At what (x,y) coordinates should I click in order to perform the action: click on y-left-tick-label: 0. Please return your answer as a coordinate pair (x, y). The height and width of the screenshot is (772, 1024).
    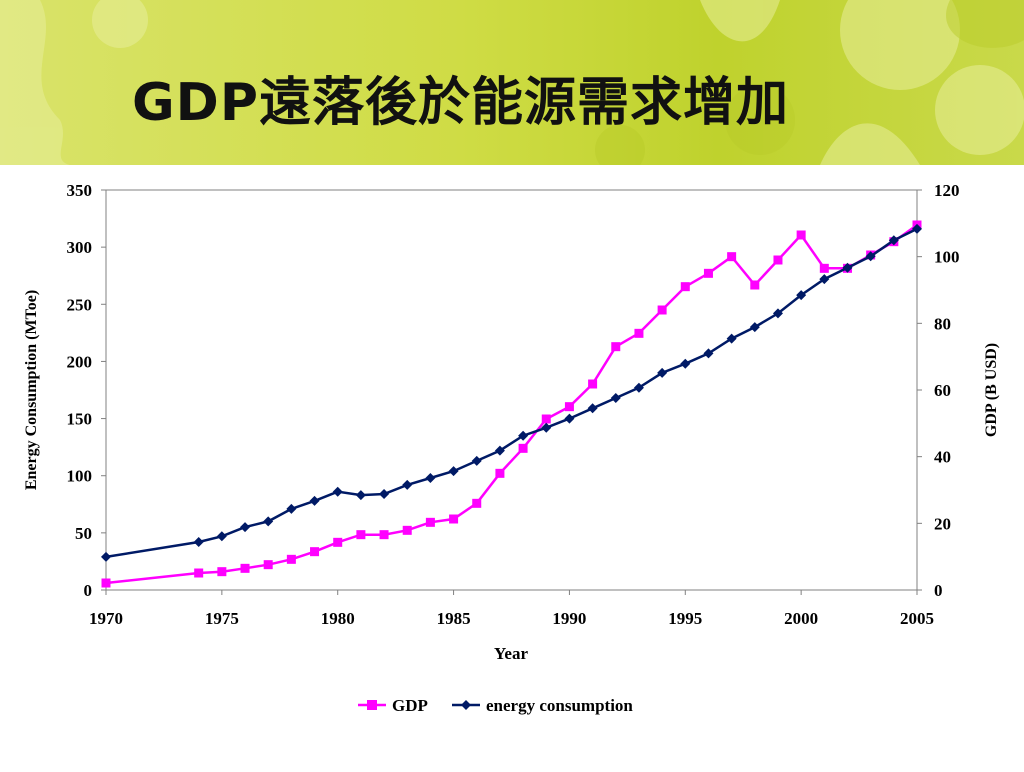
    Looking at the image, I should click on (88, 590).